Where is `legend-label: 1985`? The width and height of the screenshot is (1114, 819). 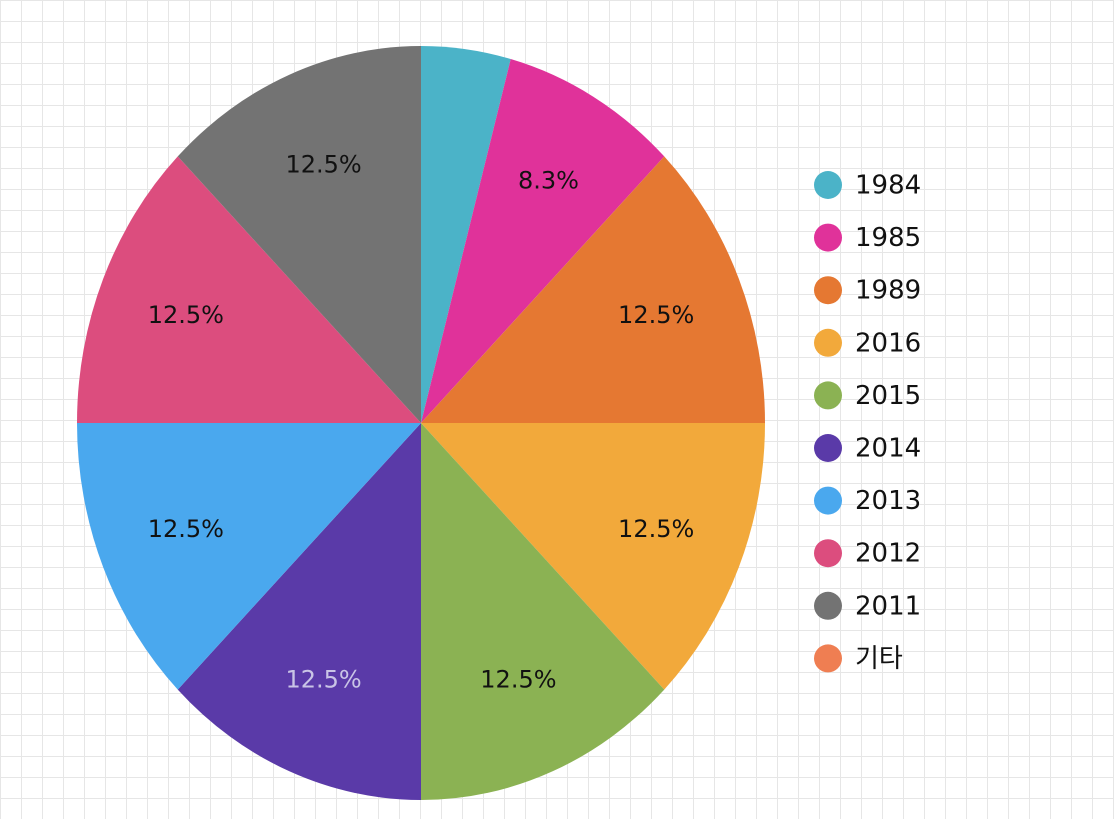
legend-label: 1985 is located at coordinates (888, 238).